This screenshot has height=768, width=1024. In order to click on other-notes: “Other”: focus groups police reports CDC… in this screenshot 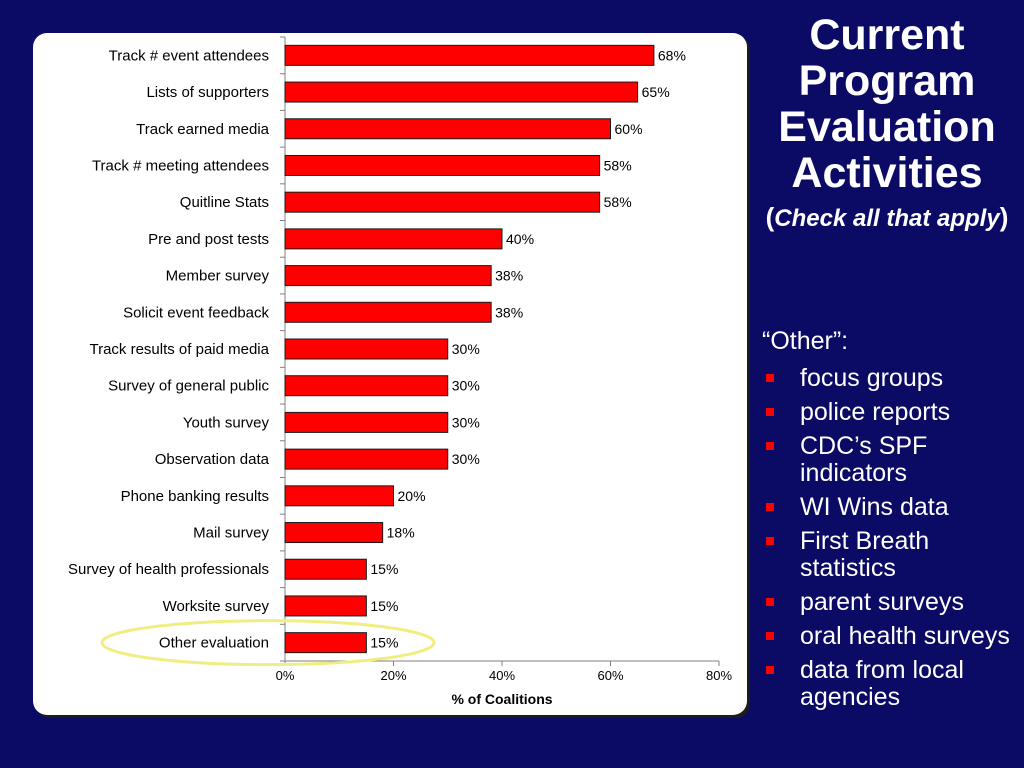, I will do `click(890, 517)`.